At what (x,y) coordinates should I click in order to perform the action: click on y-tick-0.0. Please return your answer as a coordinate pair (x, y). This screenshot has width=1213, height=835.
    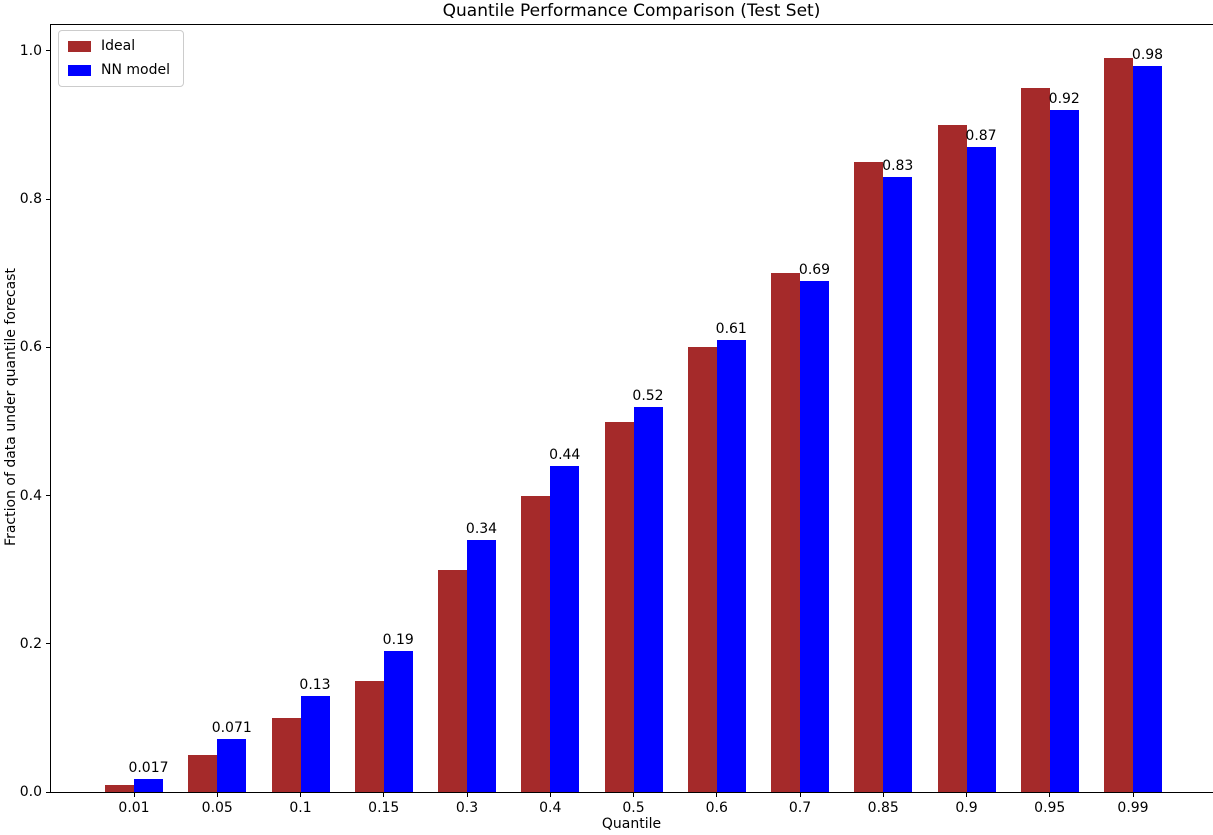
    Looking at the image, I should click on (48, 792).